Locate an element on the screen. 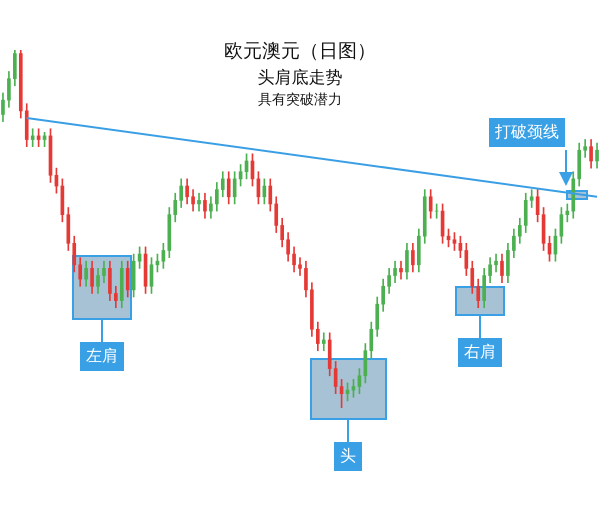  text: 头肩底走势 is located at coordinates (300, 78).